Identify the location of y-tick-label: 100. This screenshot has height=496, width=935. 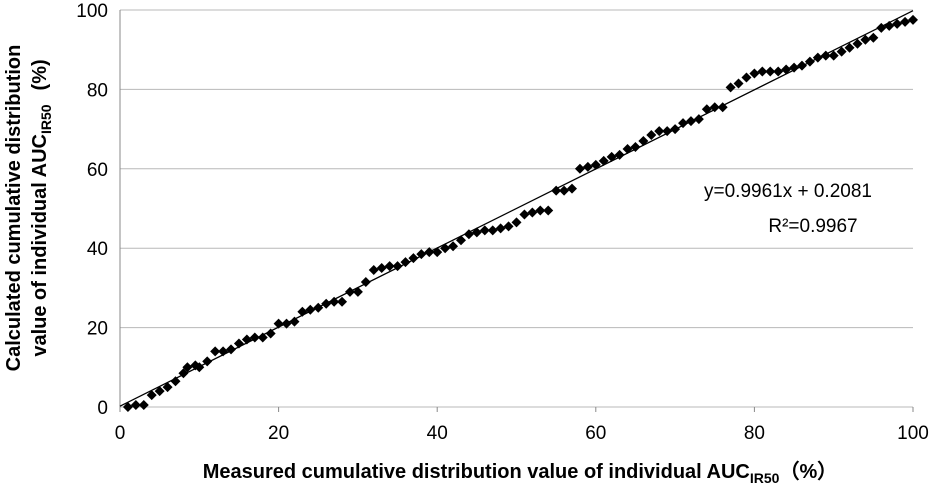
(92, 11).